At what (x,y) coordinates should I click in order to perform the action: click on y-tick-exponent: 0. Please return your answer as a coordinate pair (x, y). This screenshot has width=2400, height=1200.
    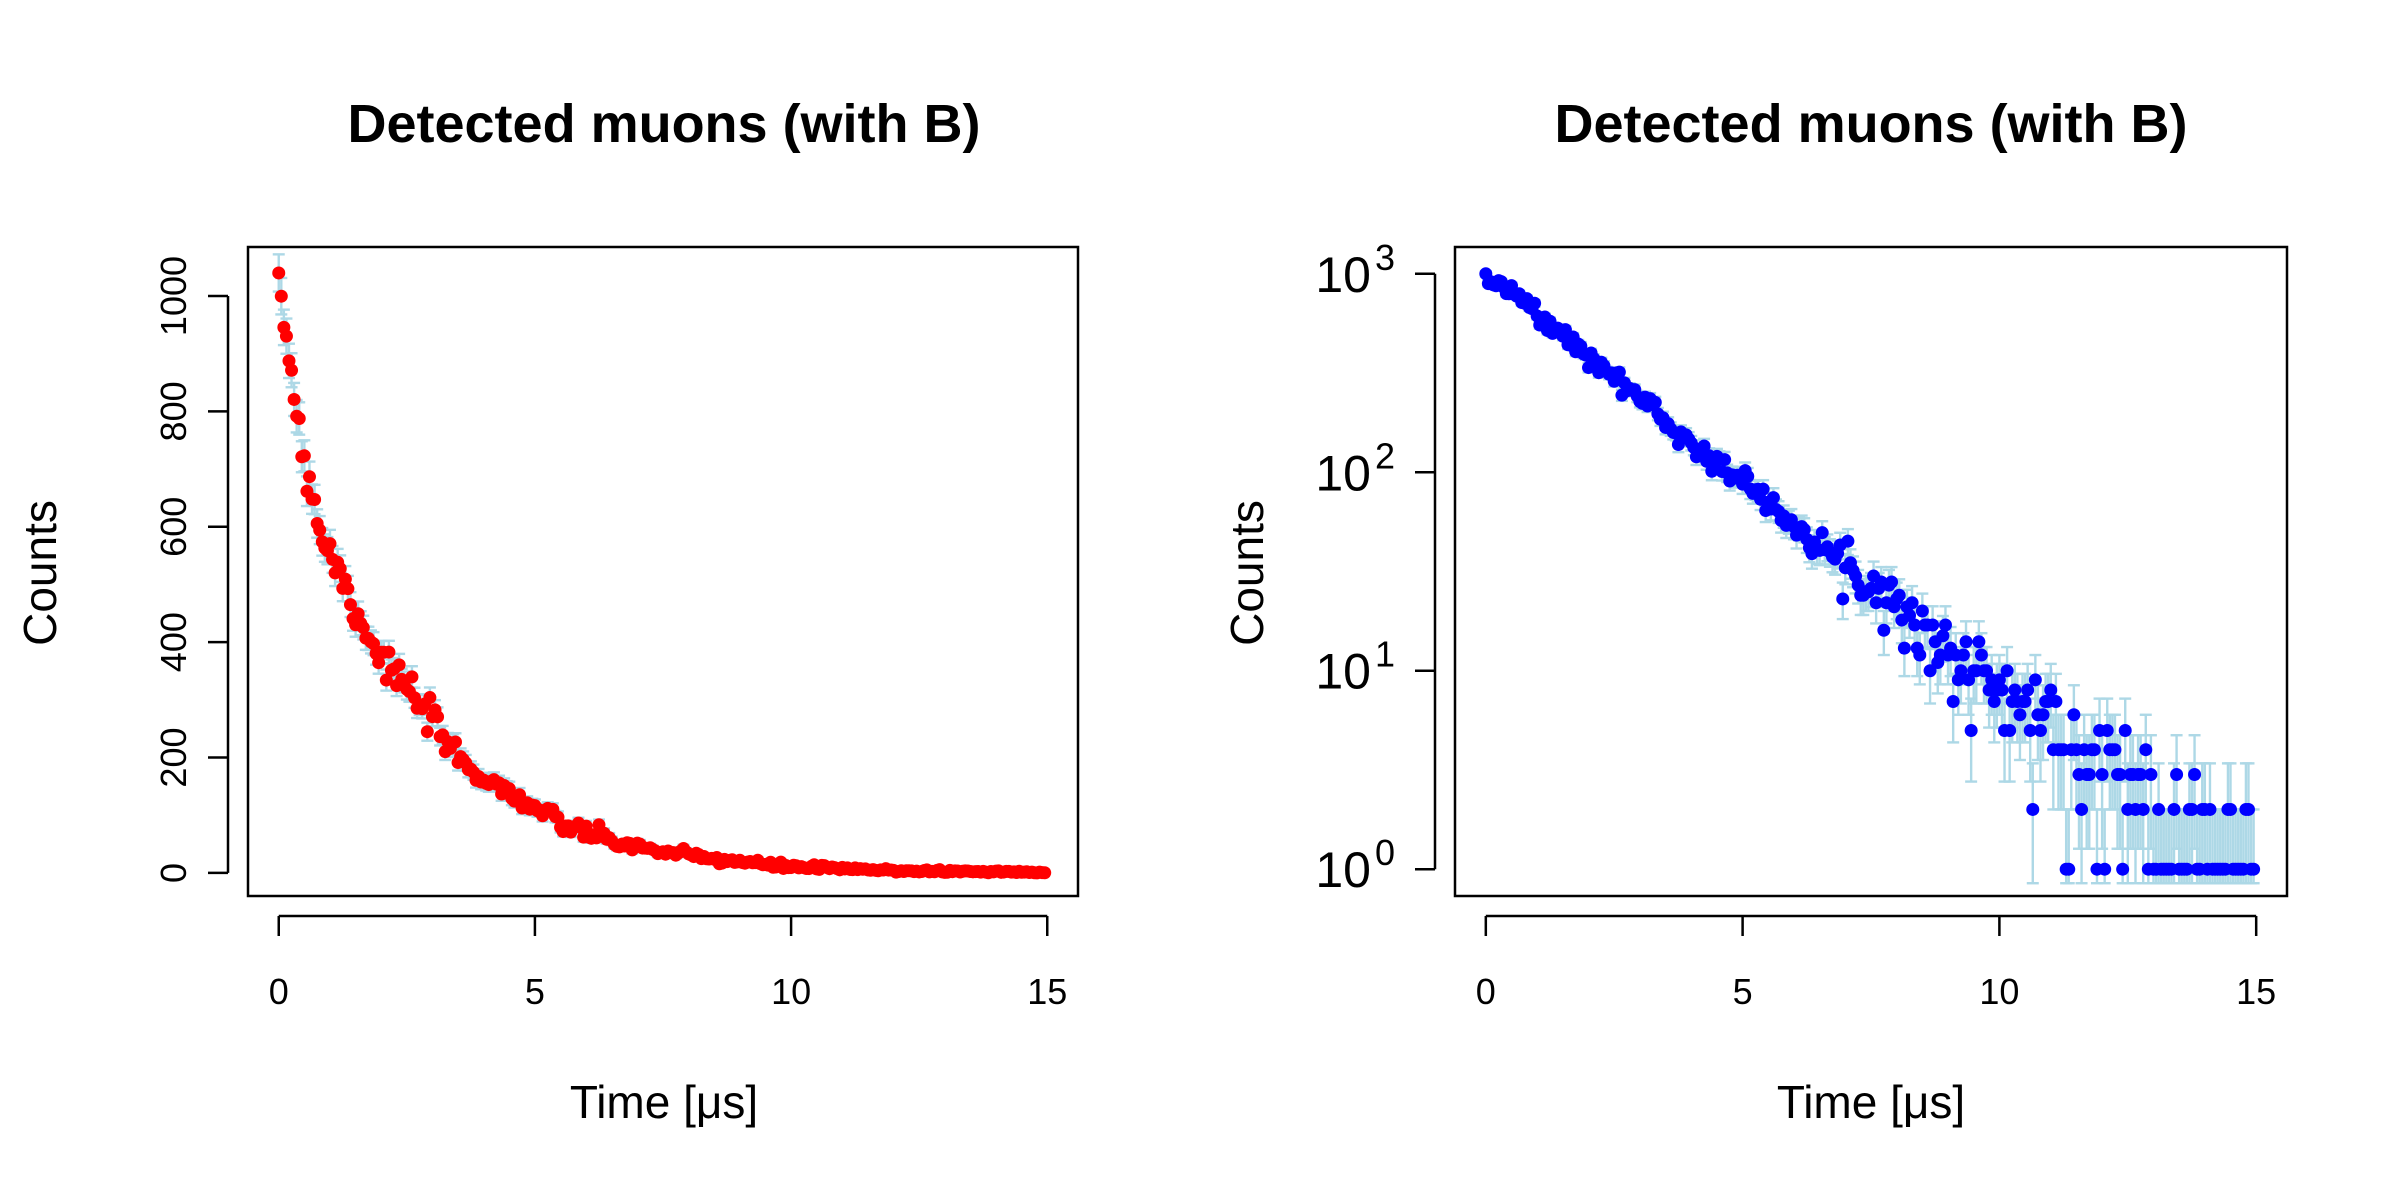
    Looking at the image, I should click on (1385, 852).